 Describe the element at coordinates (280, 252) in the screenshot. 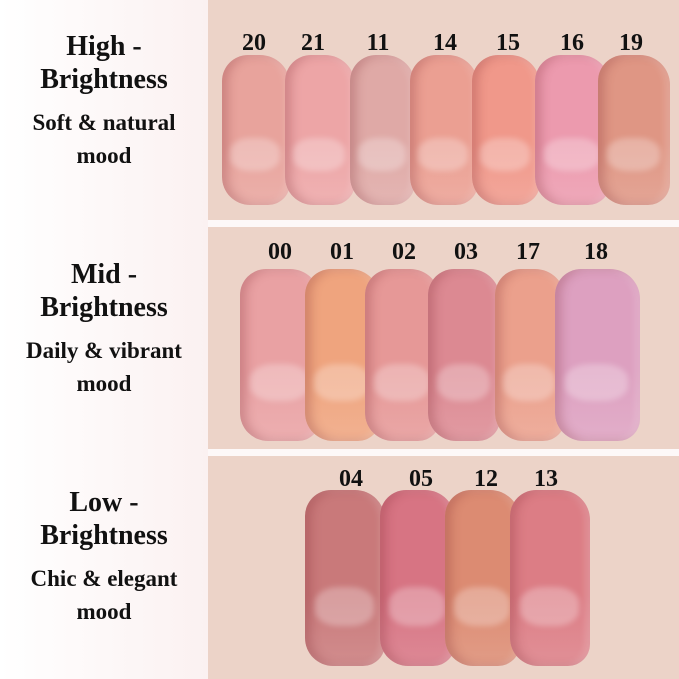

I see `shade-number: 00` at that location.